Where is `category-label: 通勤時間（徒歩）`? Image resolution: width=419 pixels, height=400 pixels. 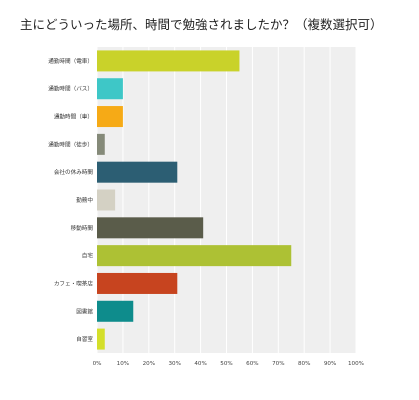
category-label: 通勤時間（徒歩） is located at coordinates (70, 144).